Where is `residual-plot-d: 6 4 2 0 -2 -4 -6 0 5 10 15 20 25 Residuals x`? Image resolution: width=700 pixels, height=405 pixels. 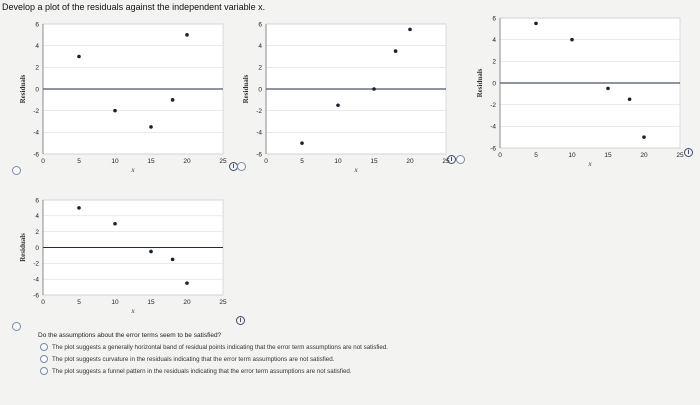
residual-plot-d: 6 4 2 0 -2 -4 -6 0 5 10 15 20 25 Residuals x is located at coordinates (120, 272).